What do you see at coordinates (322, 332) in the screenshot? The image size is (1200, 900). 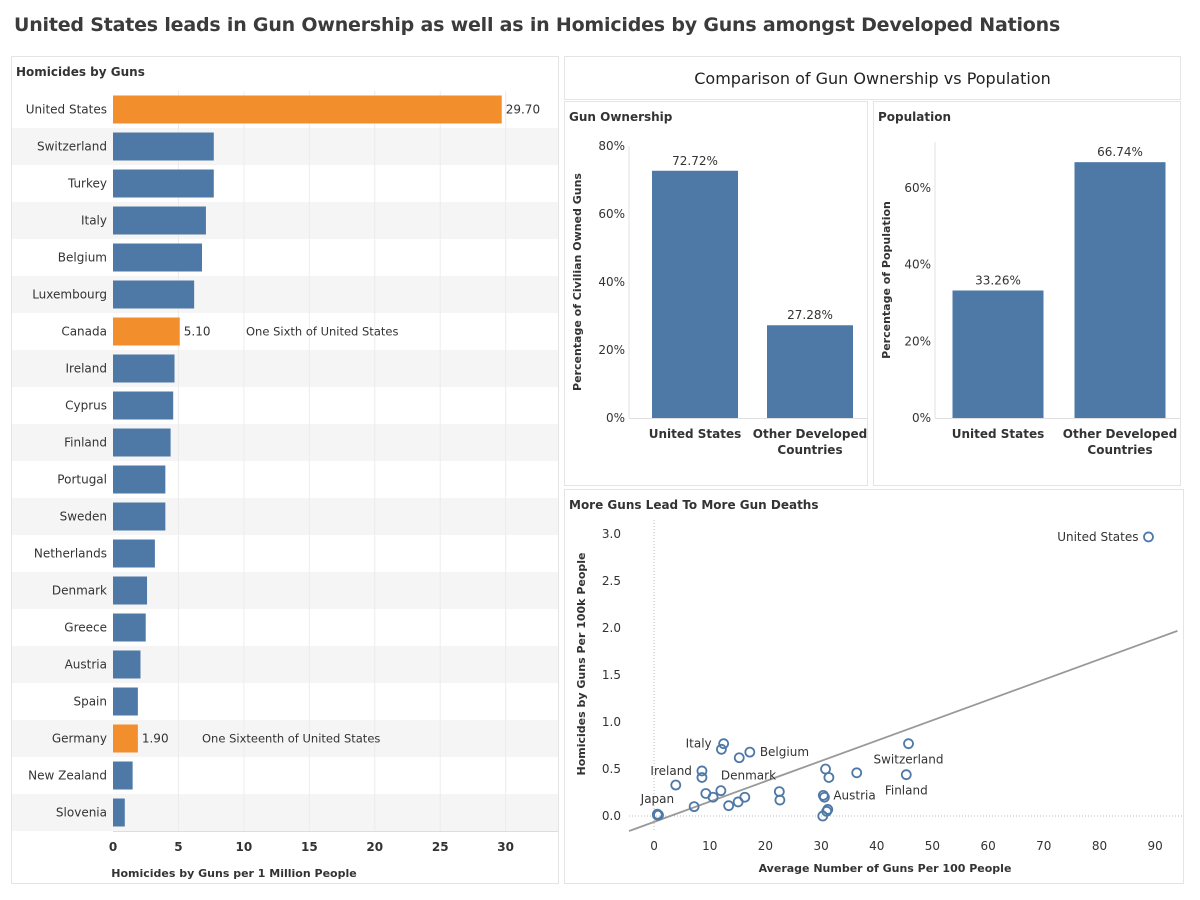 I see `annotation-canada: One Sixth of United States` at bounding box center [322, 332].